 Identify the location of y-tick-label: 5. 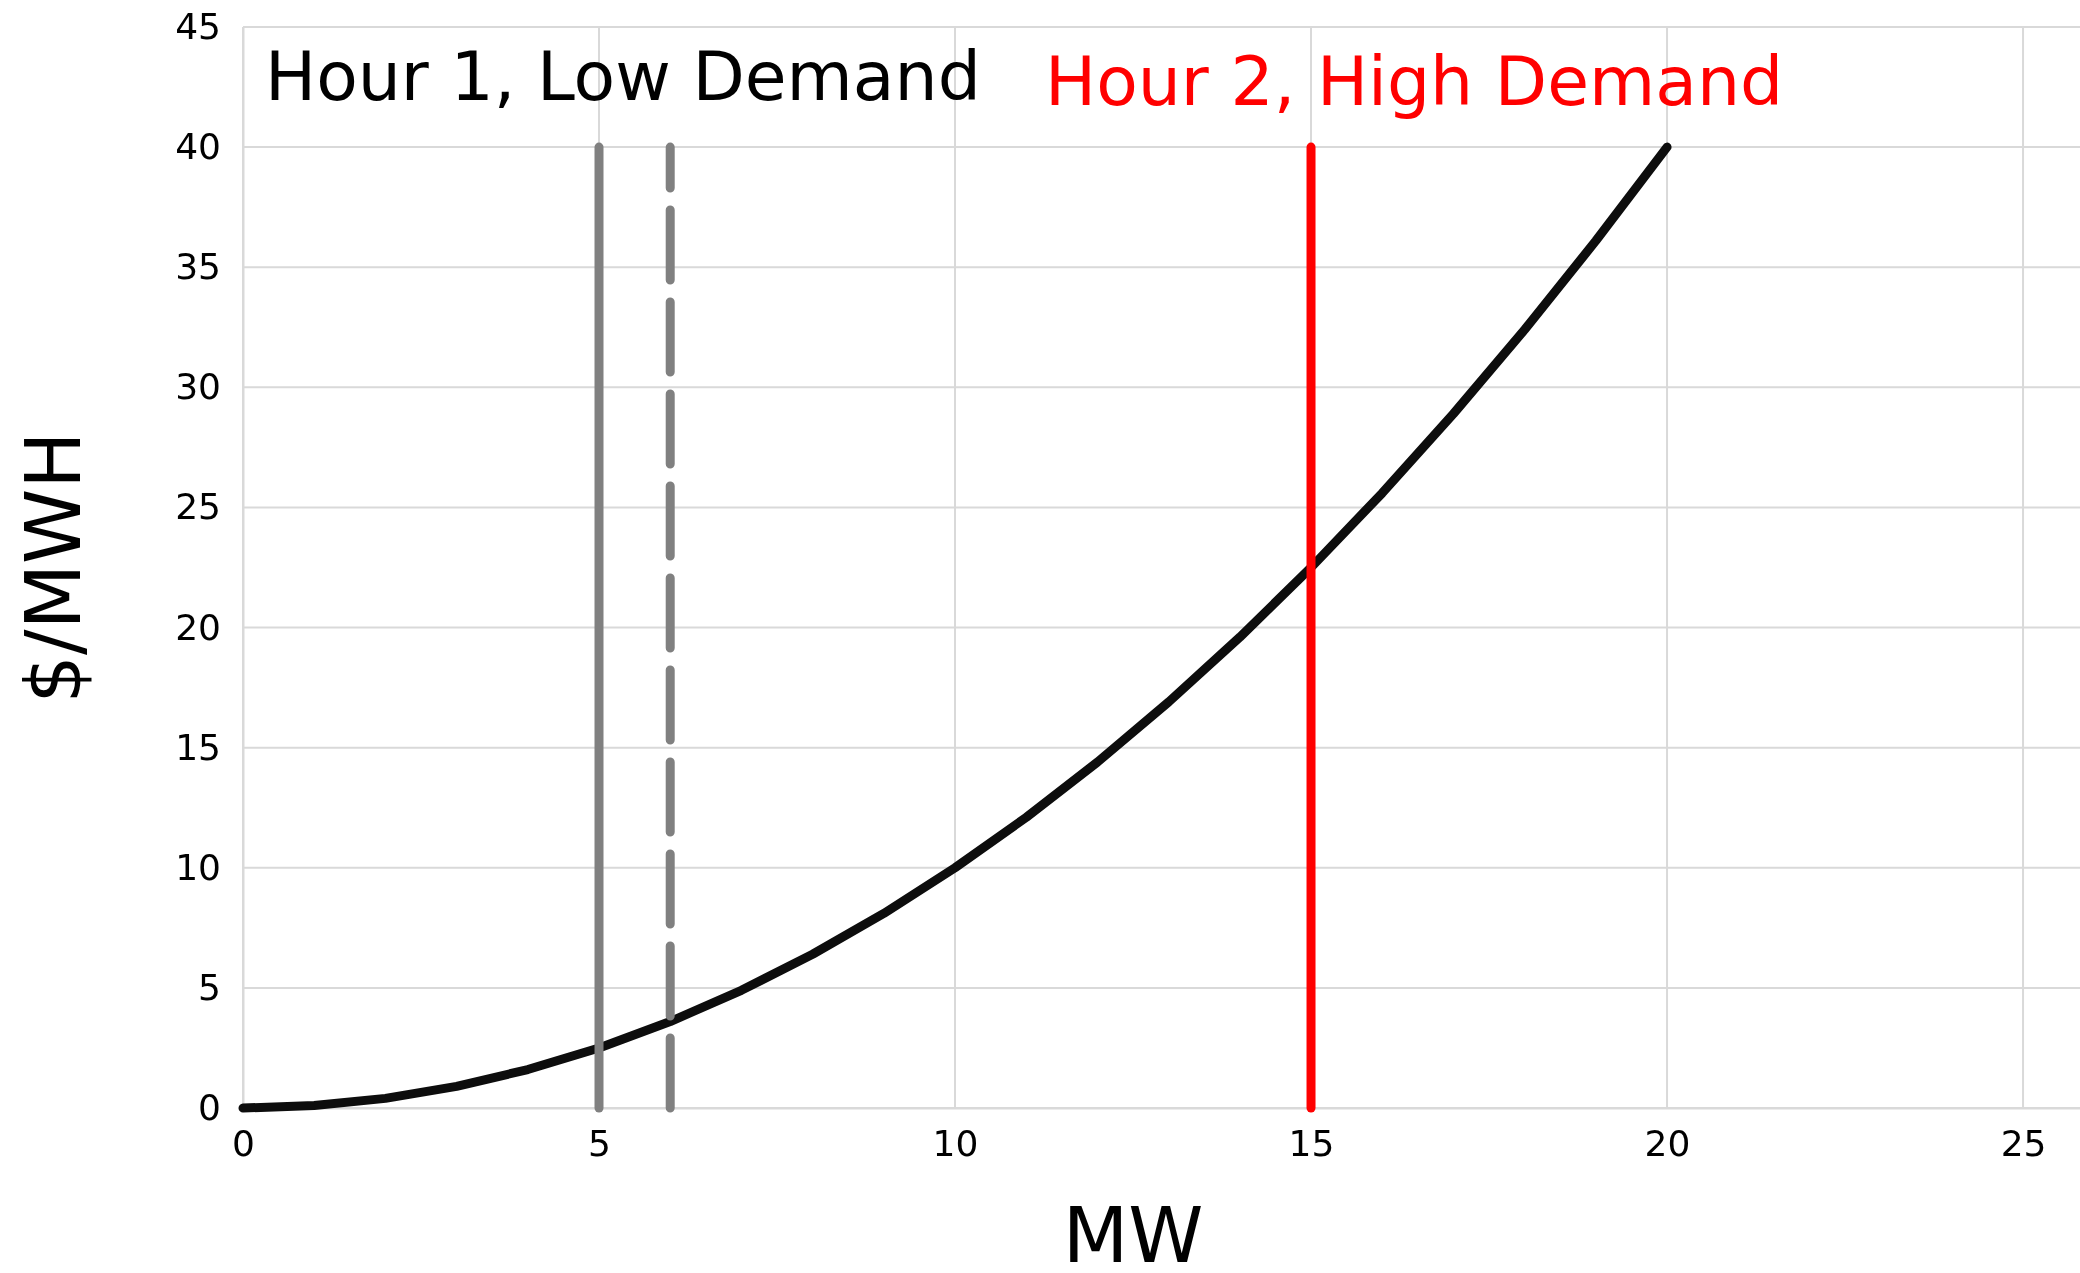
(209, 987).